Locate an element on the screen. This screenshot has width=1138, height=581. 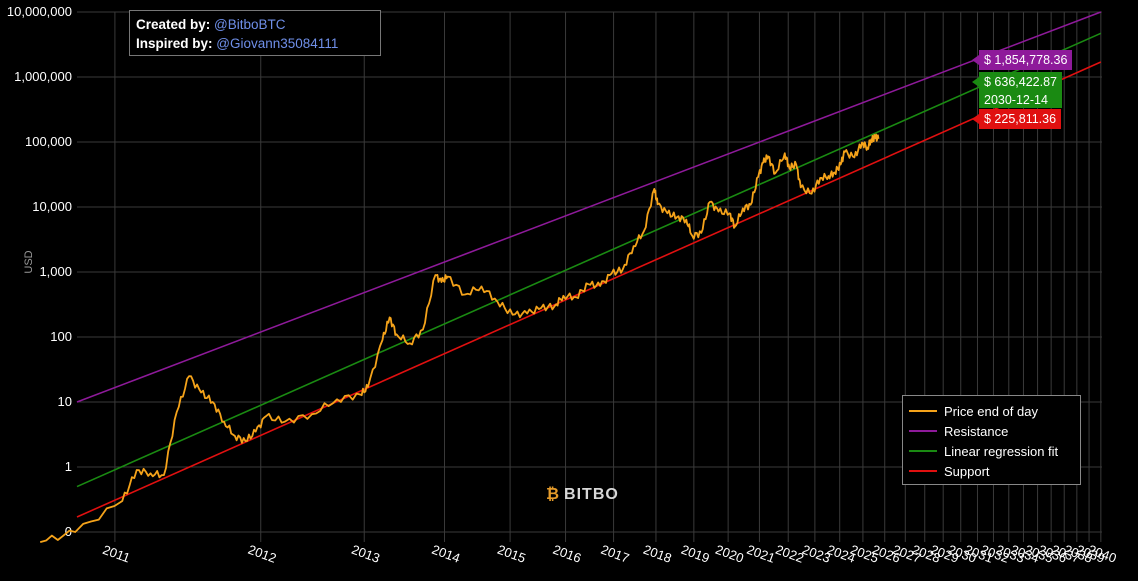
fit-value-tag: $ 636,422.87 2030-12-14 is located at coordinates (1017, 90).